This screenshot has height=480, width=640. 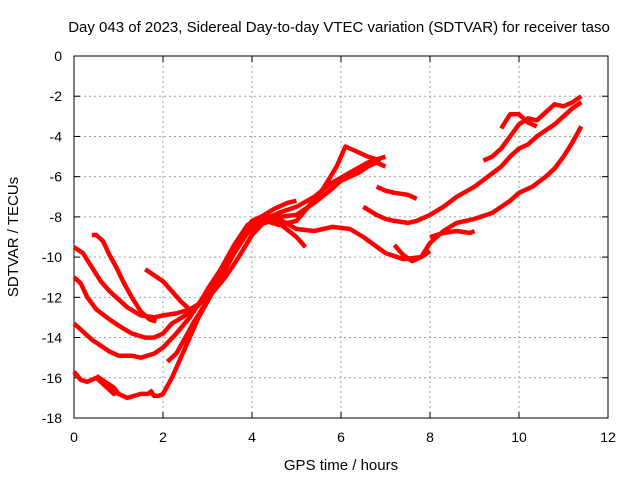 I want to click on x-tick-label: 12, so click(x=608, y=437).